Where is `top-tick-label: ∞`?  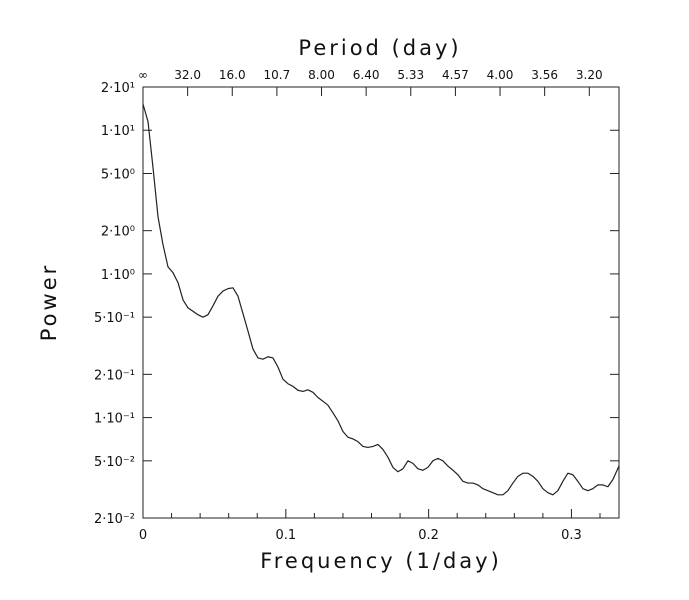 top-tick-label: ∞ is located at coordinates (143, 75).